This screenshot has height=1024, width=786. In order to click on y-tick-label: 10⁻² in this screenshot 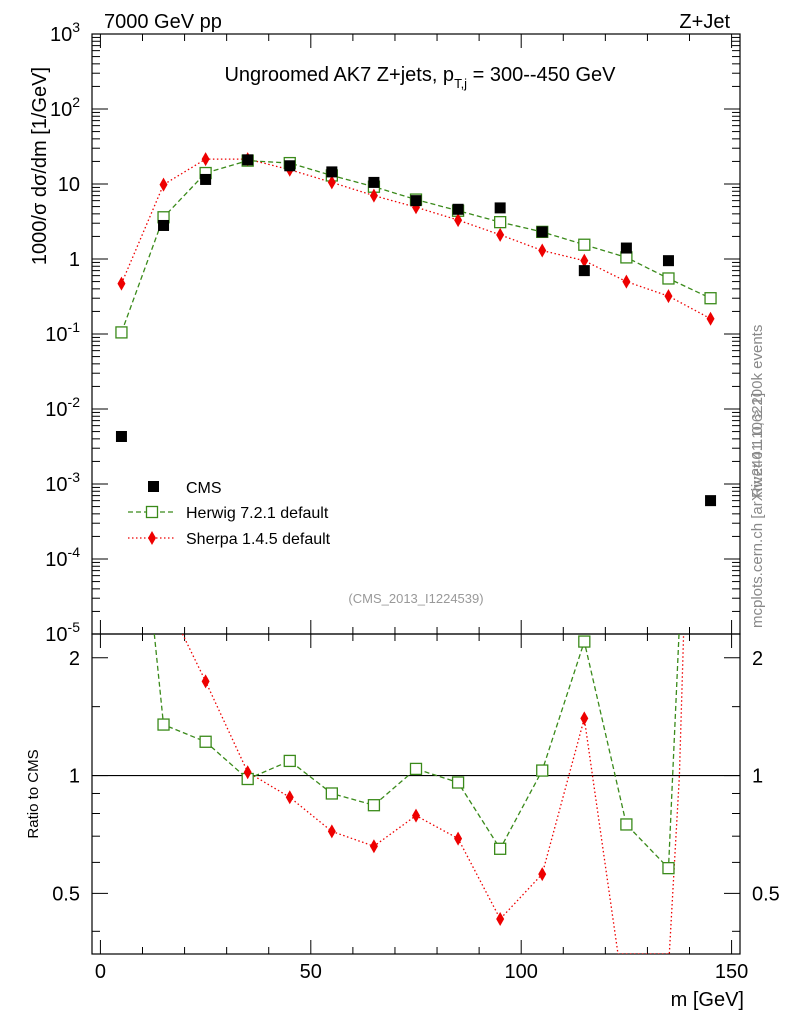, I will do `click(62, 407)`.